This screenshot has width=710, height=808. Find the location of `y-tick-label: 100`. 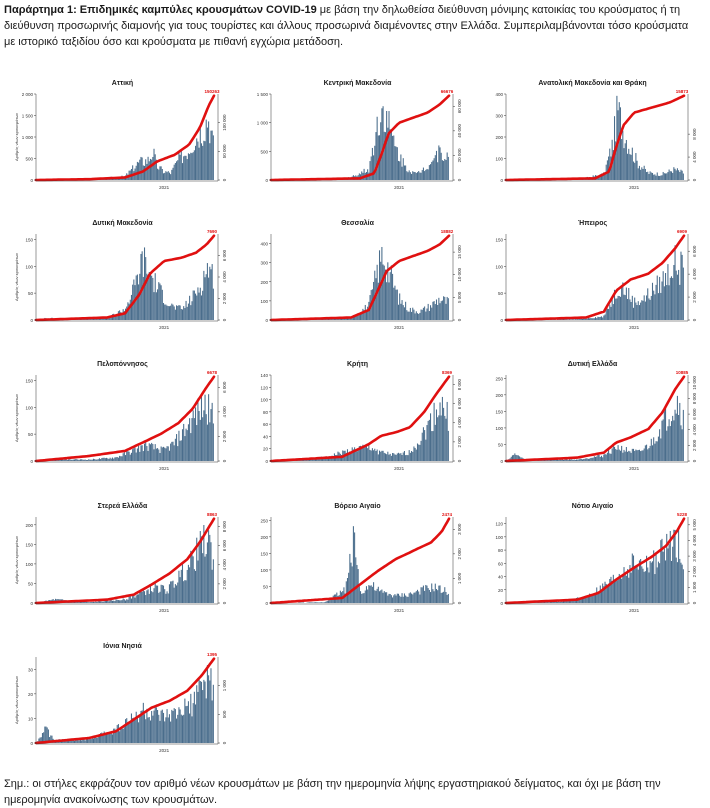

y-tick-label: 100 is located at coordinates (499, 159).